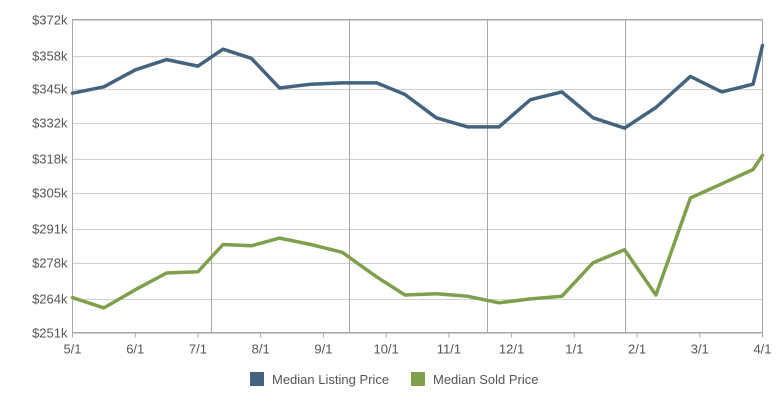  Describe the element at coordinates (700, 349) in the screenshot. I see `x-tick-label: 3/1` at that location.